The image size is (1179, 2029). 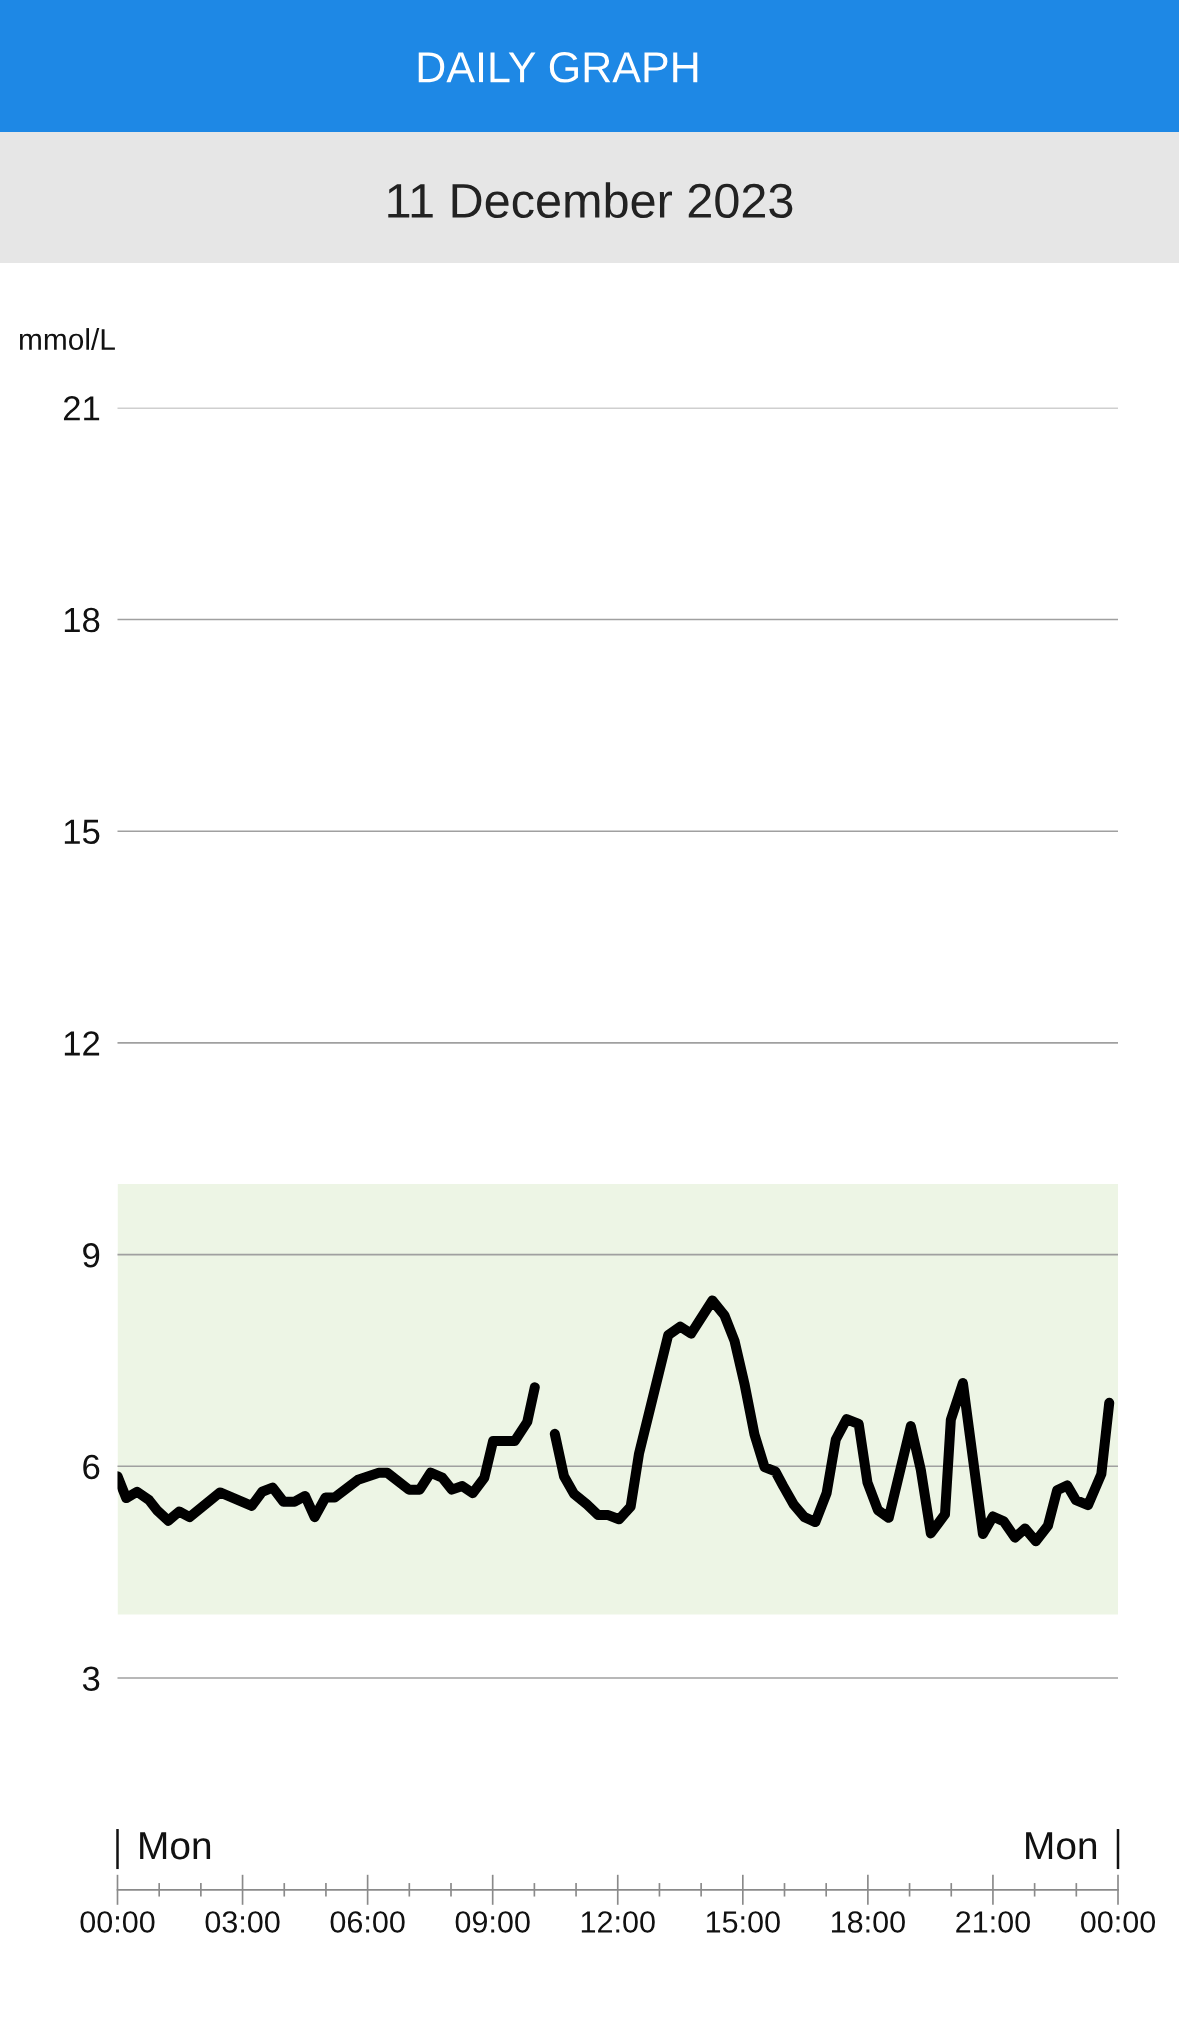 I want to click on y-tick-label: 9, so click(x=91, y=1255).